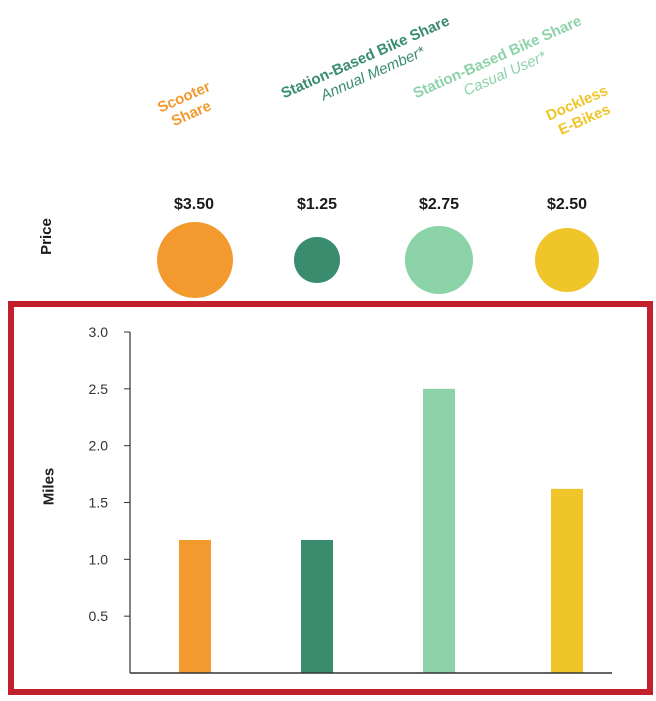  I want to click on y-tick-label: 1.5, so click(99, 503).